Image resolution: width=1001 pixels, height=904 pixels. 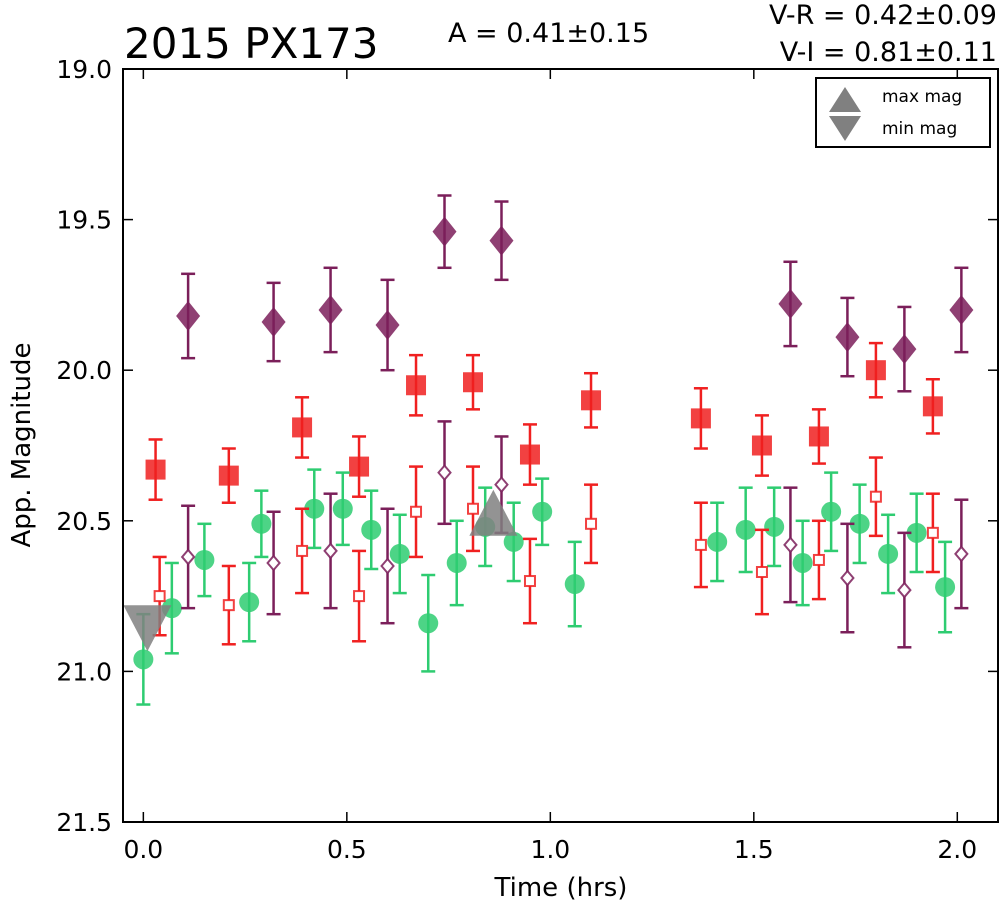 What do you see at coordinates (548, 33) in the screenshot?
I see `amplitude-label: A = 0.41±0.15` at bounding box center [548, 33].